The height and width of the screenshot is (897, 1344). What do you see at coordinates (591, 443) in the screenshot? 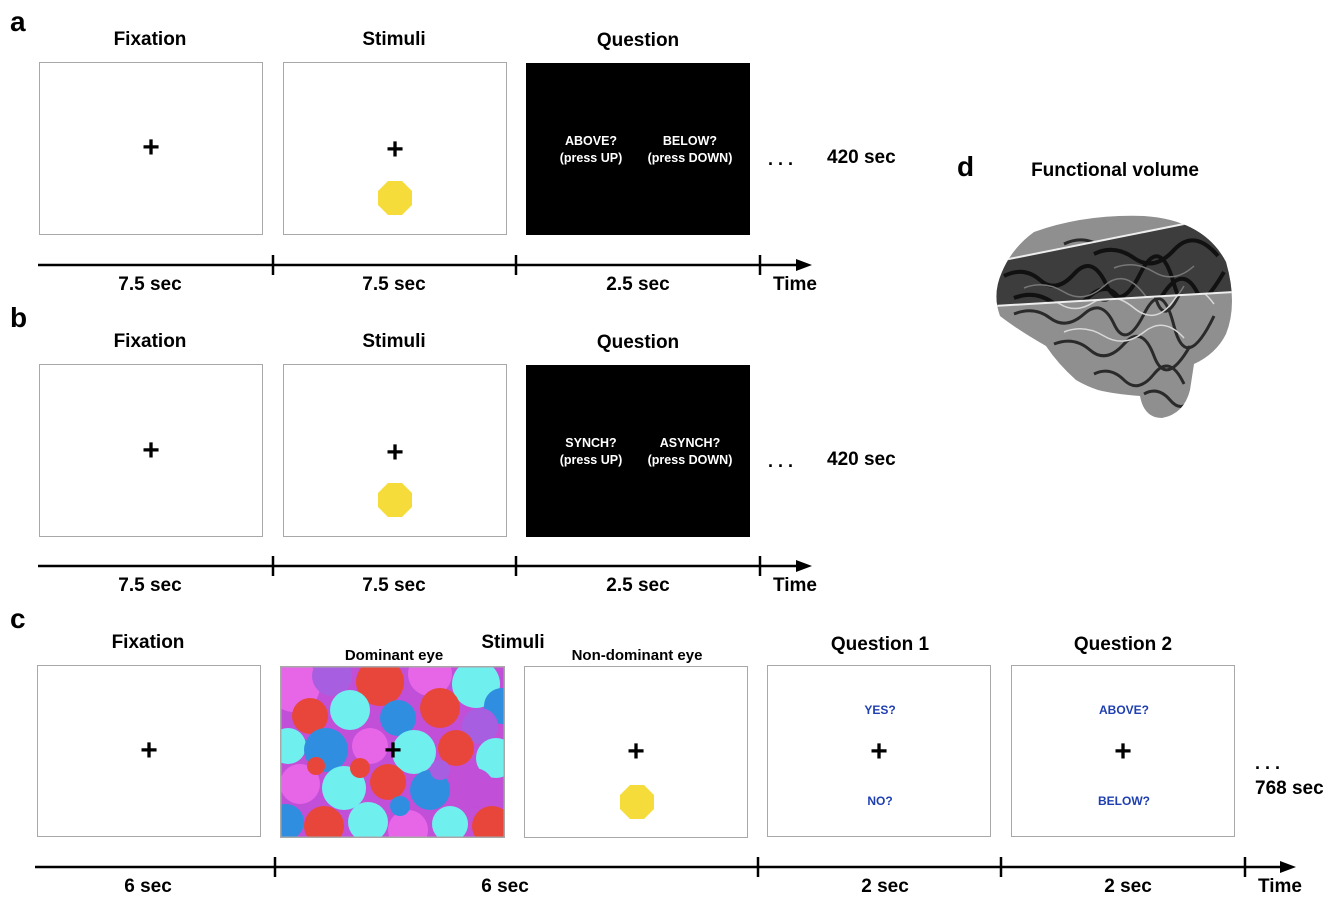
I see `question-synch: SYNCH?` at bounding box center [591, 443].